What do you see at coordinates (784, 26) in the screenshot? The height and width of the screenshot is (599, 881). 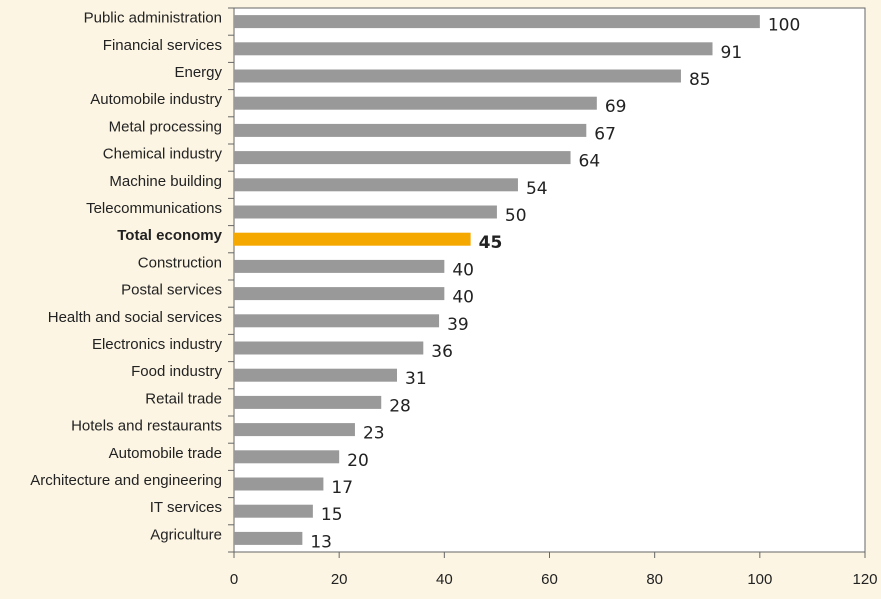 I see `value-label: 100` at bounding box center [784, 26].